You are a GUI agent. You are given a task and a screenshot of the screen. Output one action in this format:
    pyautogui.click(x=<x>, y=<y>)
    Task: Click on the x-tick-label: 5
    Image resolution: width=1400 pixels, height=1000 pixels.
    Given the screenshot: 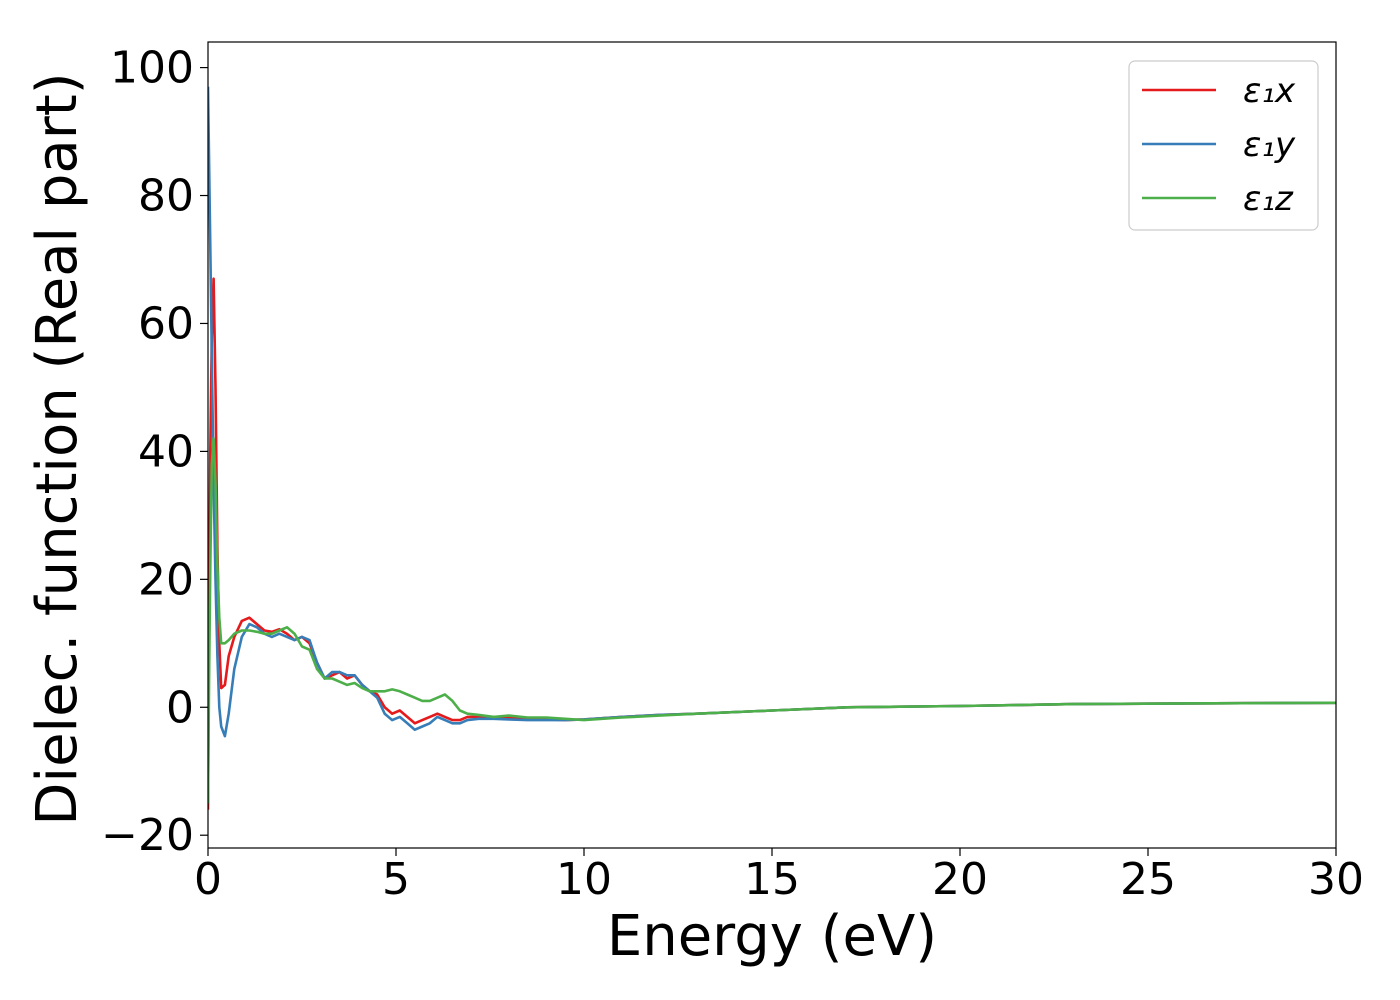 What is the action you would take?
    pyautogui.click(x=396, y=879)
    